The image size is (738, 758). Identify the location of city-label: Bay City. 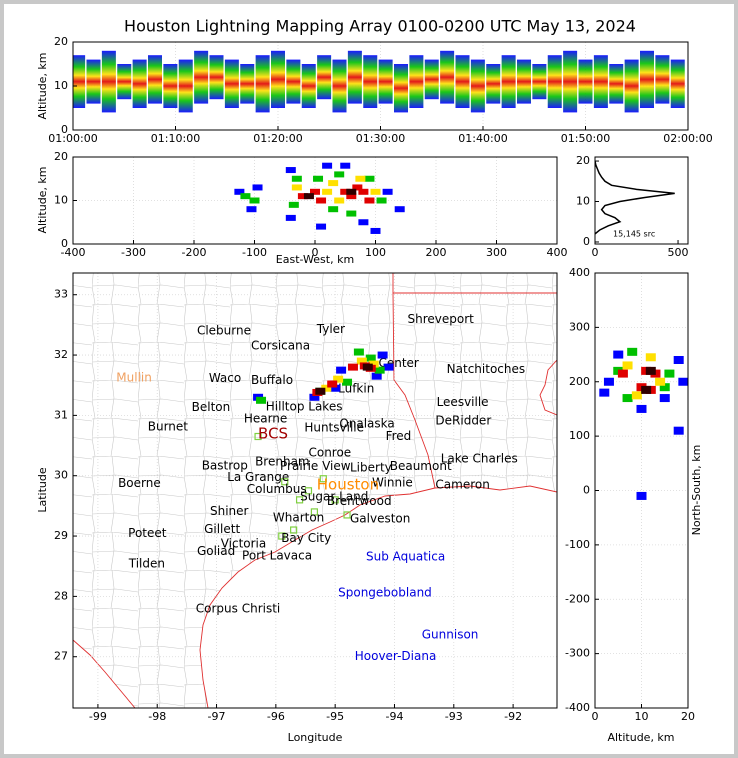
(306, 538).